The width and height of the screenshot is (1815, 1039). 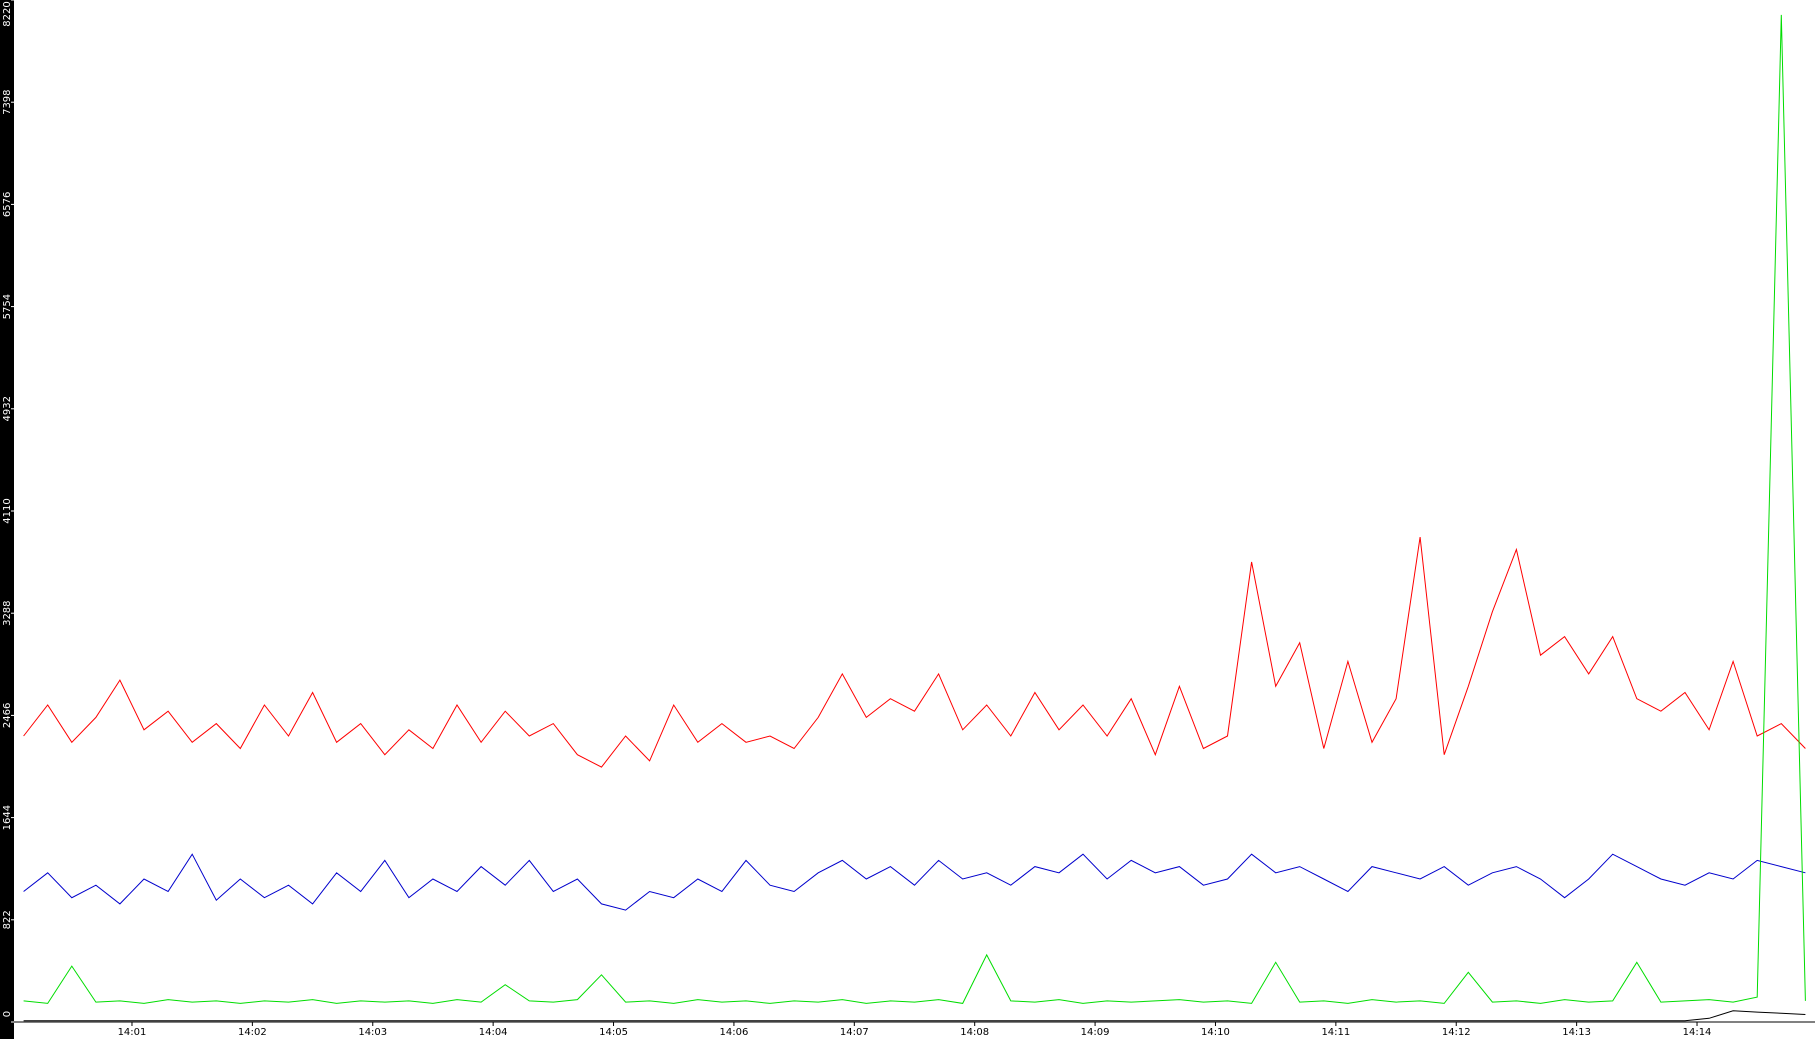 I want to click on y-tick-label: 2466, so click(x=7, y=715).